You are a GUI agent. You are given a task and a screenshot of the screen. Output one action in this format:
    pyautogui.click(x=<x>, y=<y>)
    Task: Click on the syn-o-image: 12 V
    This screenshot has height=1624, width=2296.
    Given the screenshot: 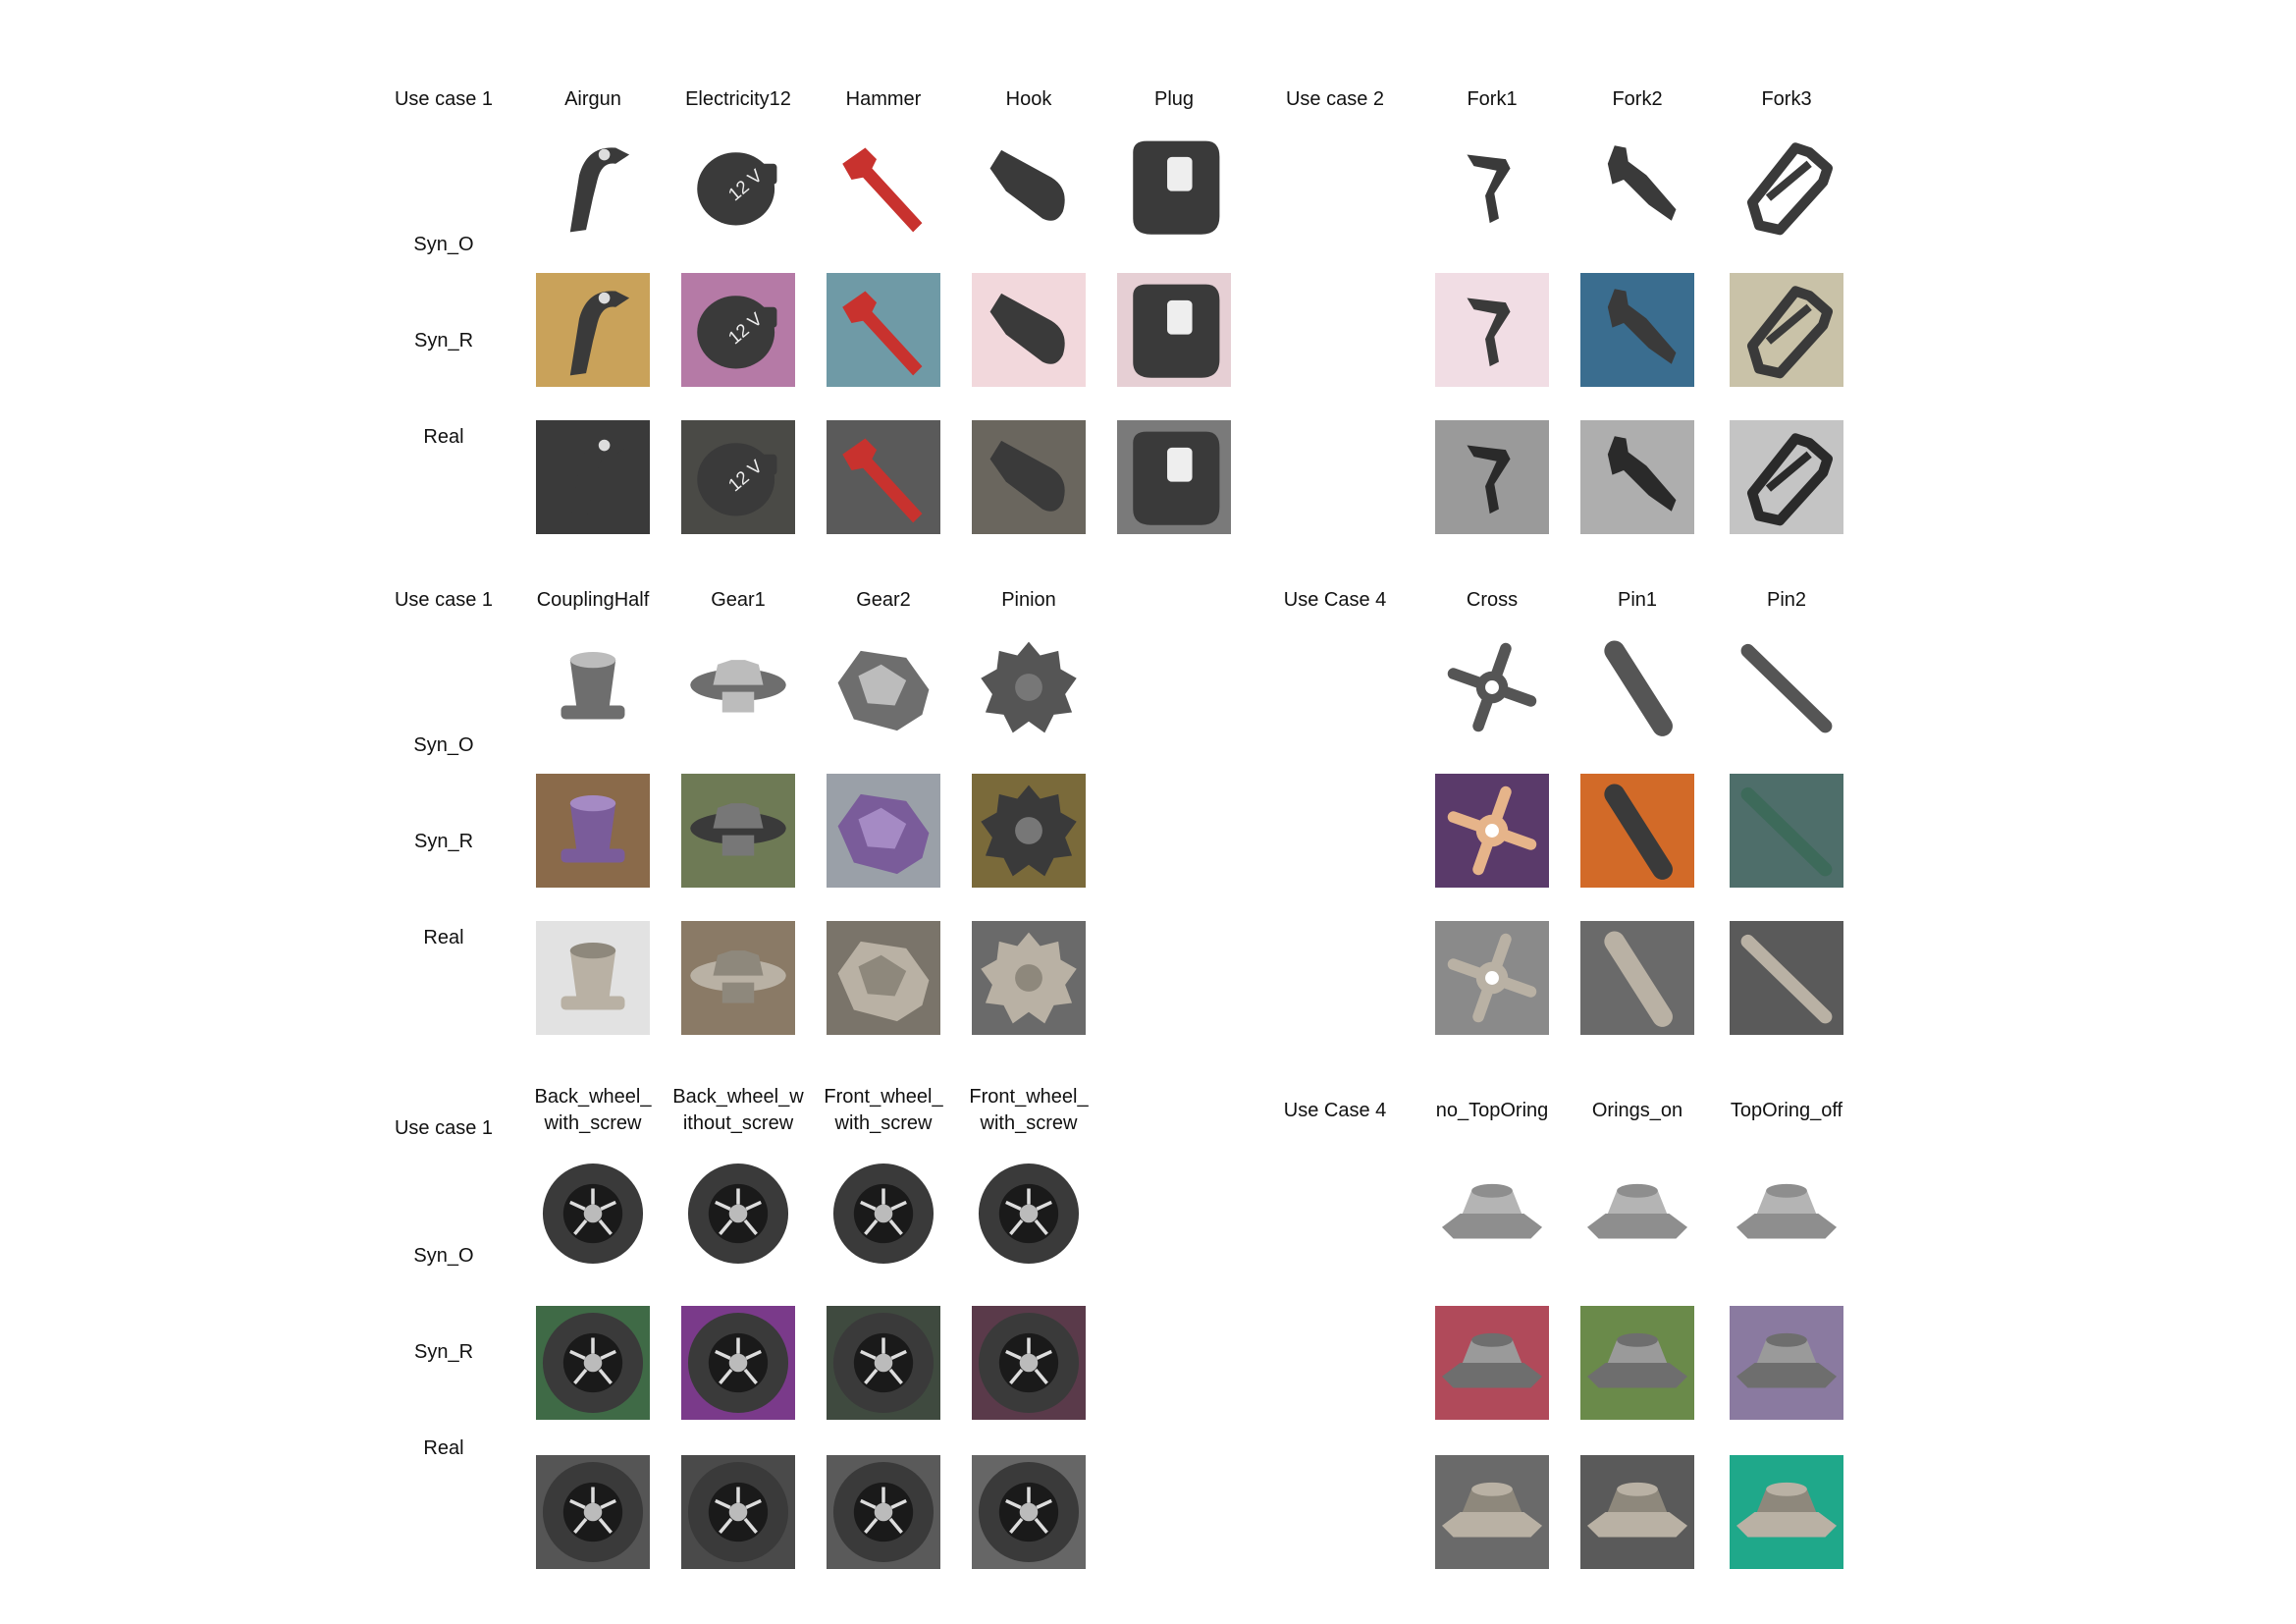 What is the action you would take?
    pyautogui.click(x=738, y=187)
    